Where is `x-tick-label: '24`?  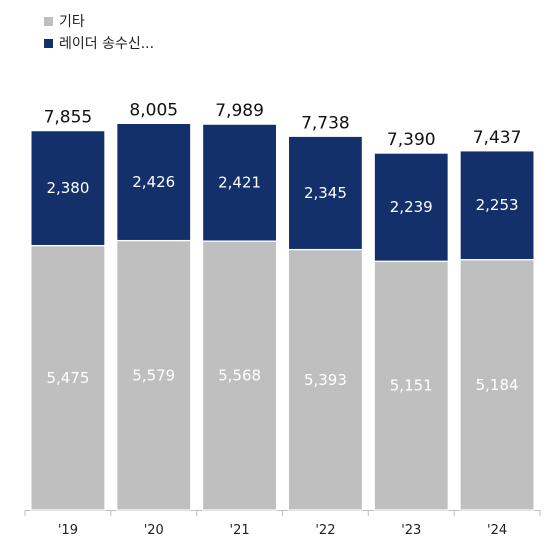 x-tick-label: '24 is located at coordinates (497, 530).